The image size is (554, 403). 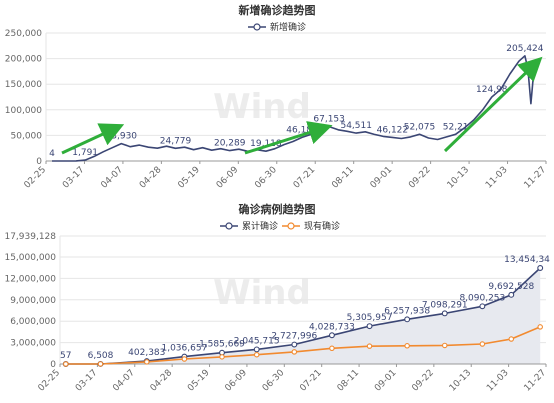 What do you see at coordinates (482, 298) in the screenshot?
I see `data-label: 8,090,253` at bounding box center [482, 298].